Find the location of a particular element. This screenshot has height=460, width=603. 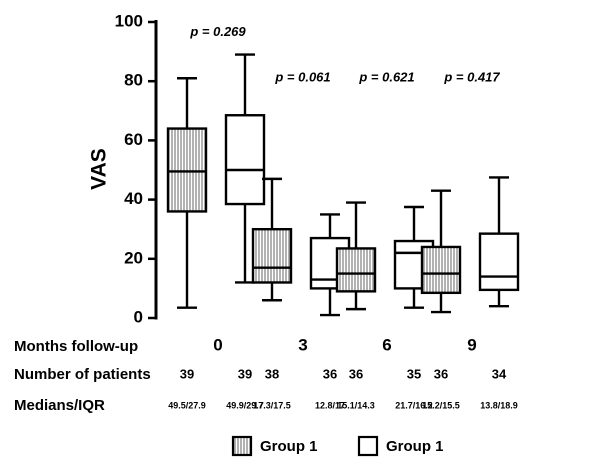

patient-count: 38 is located at coordinates (272, 373).